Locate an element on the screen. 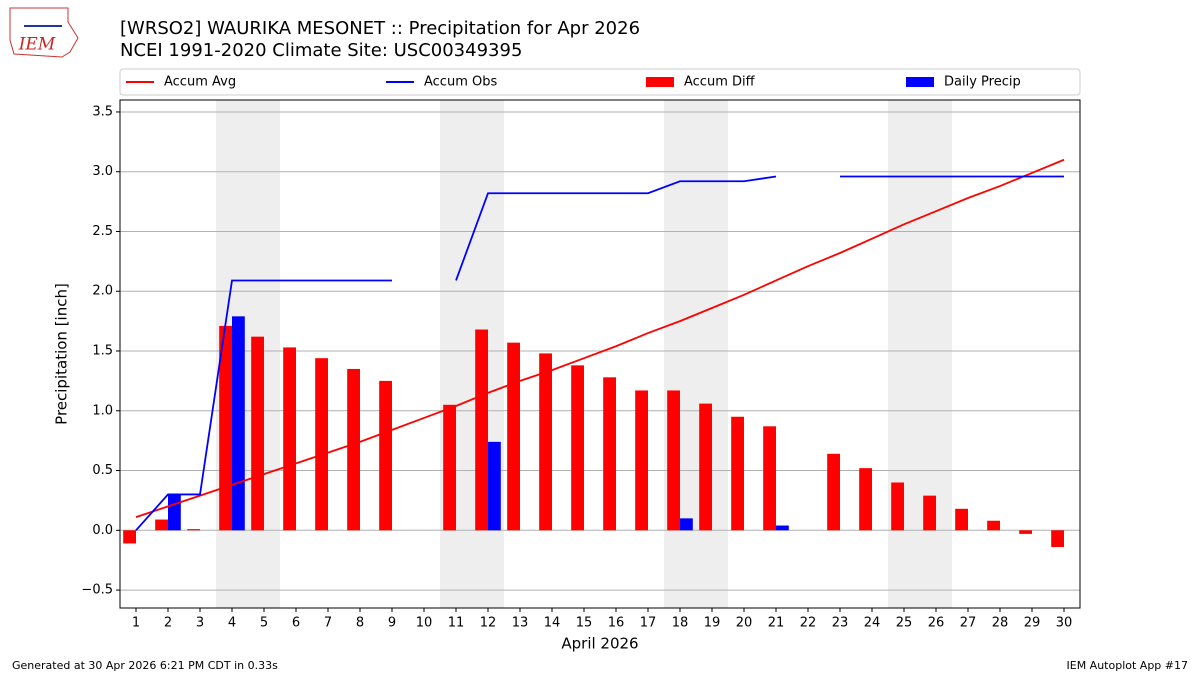  y-tick-label: 0.5 is located at coordinates (102, 470).